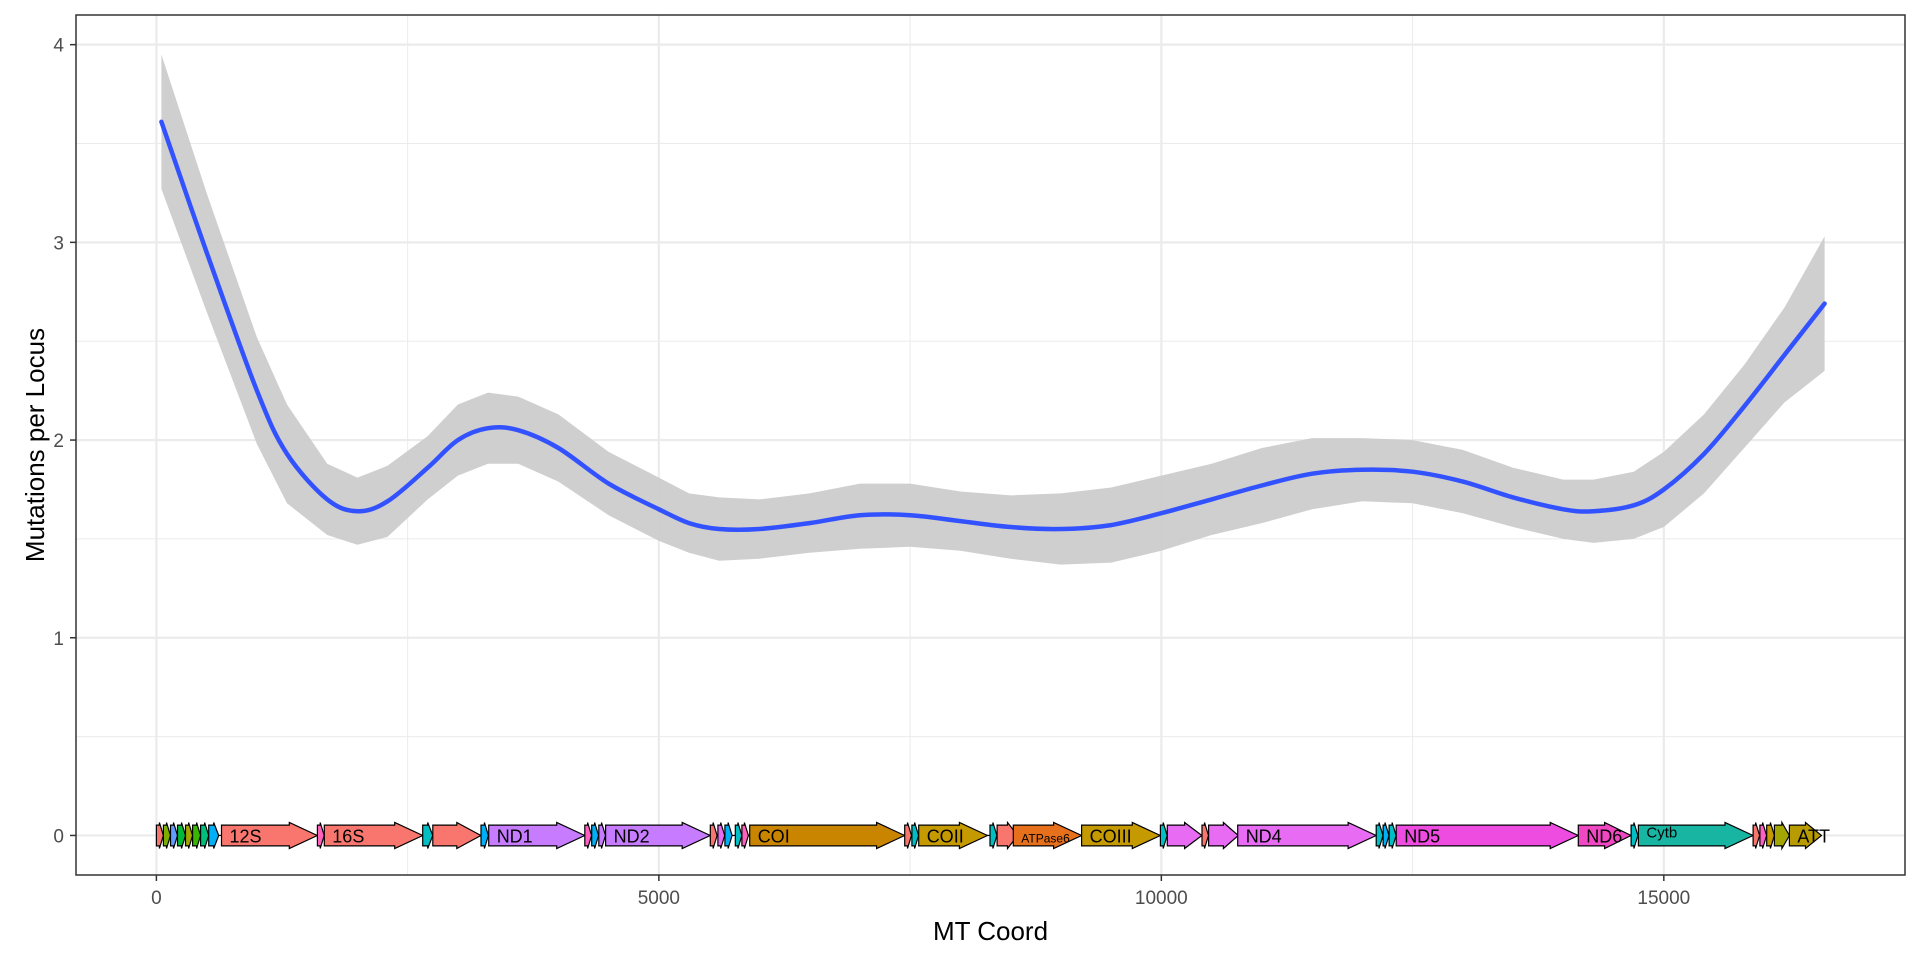 The image size is (1920, 960). Describe the element at coordinates (658, 835) in the screenshot. I see `gene-arrow-nd2` at that location.